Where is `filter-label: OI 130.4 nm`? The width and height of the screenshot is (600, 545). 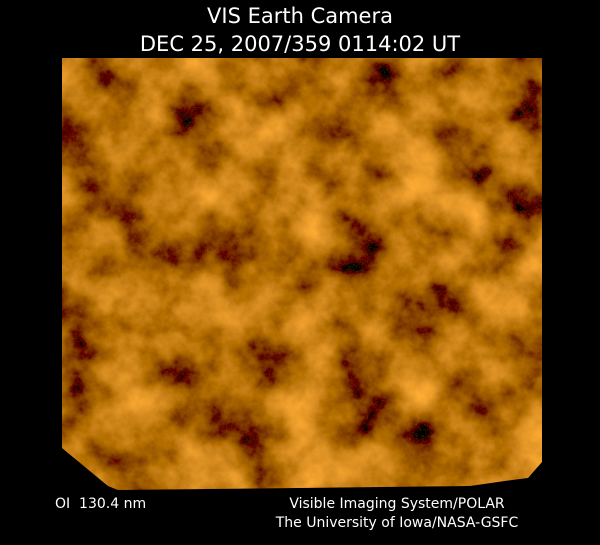
filter-label: OI 130.4 nm is located at coordinates (100, 504).